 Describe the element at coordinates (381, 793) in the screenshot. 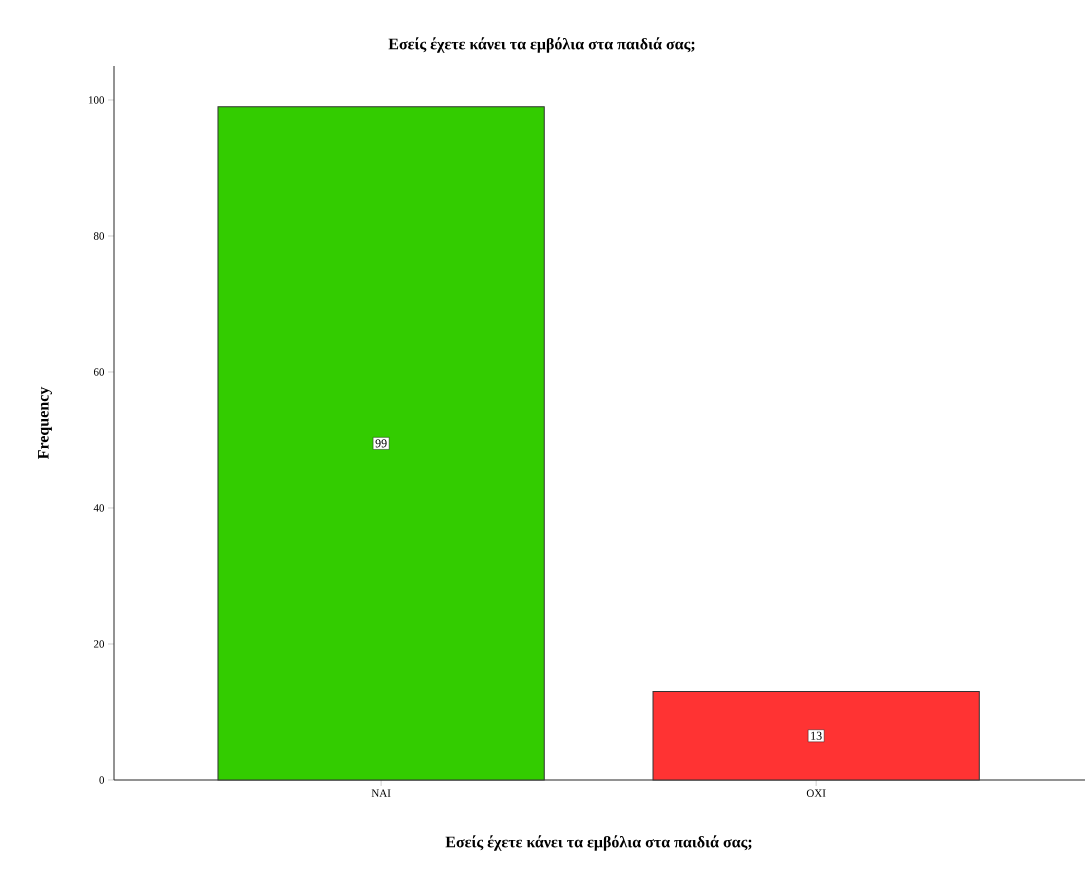

I see `x-tick-label: ΝΑΙ` at that location.